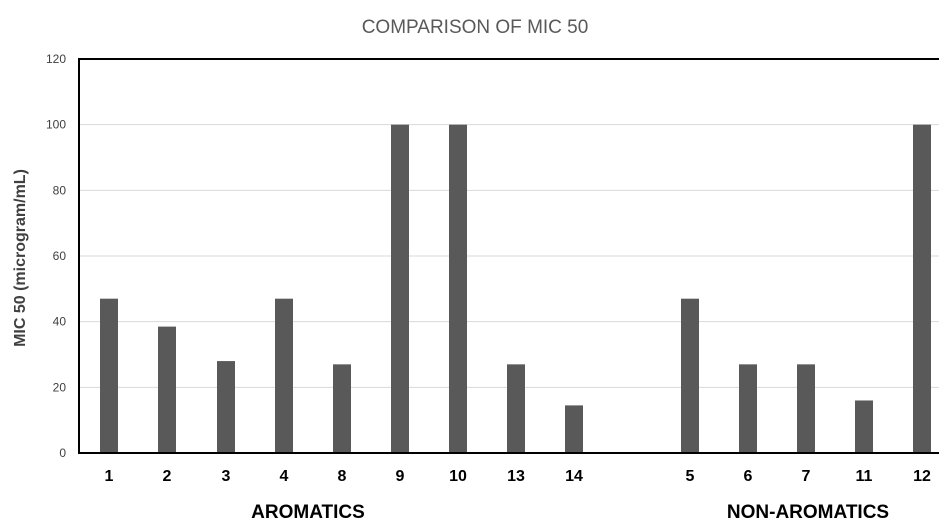 This screenshot has width=941, height=524. What do you see at coordinates (56, 125) in the screenshot?
I see `y-tick-label: 100` at bounding box center [56, 125].